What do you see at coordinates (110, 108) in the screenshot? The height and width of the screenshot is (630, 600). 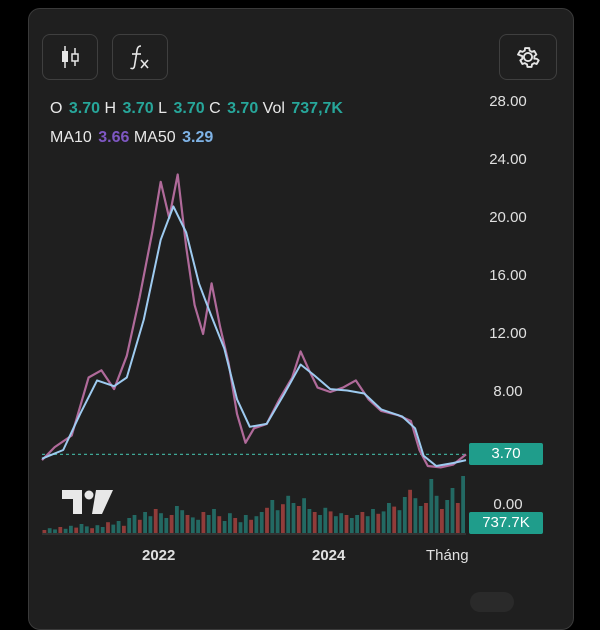 I see `high-label: H` at bounding box center [110, 108].